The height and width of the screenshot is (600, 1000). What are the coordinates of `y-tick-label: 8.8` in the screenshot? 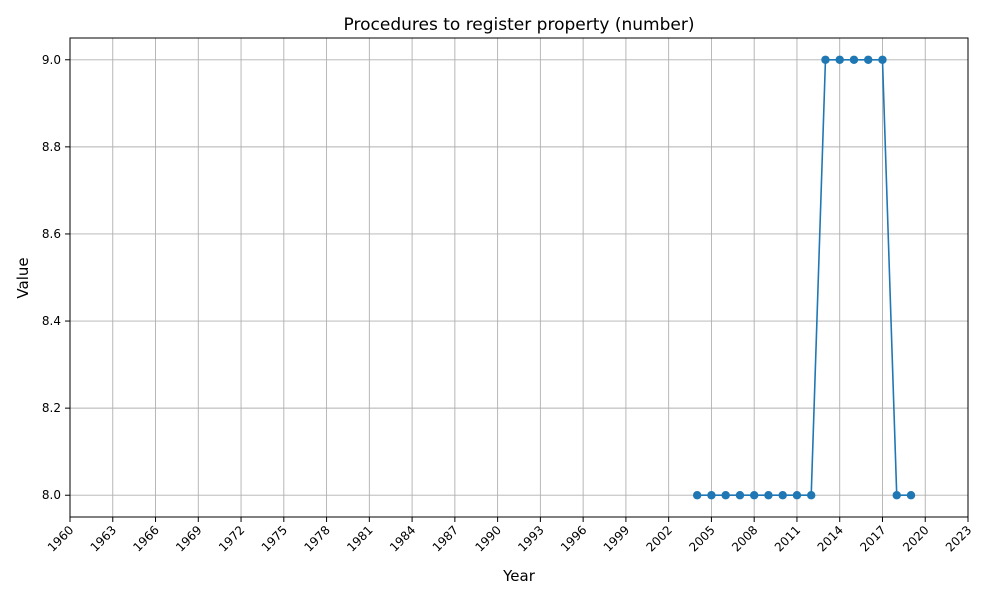 It's located at (51, 147).